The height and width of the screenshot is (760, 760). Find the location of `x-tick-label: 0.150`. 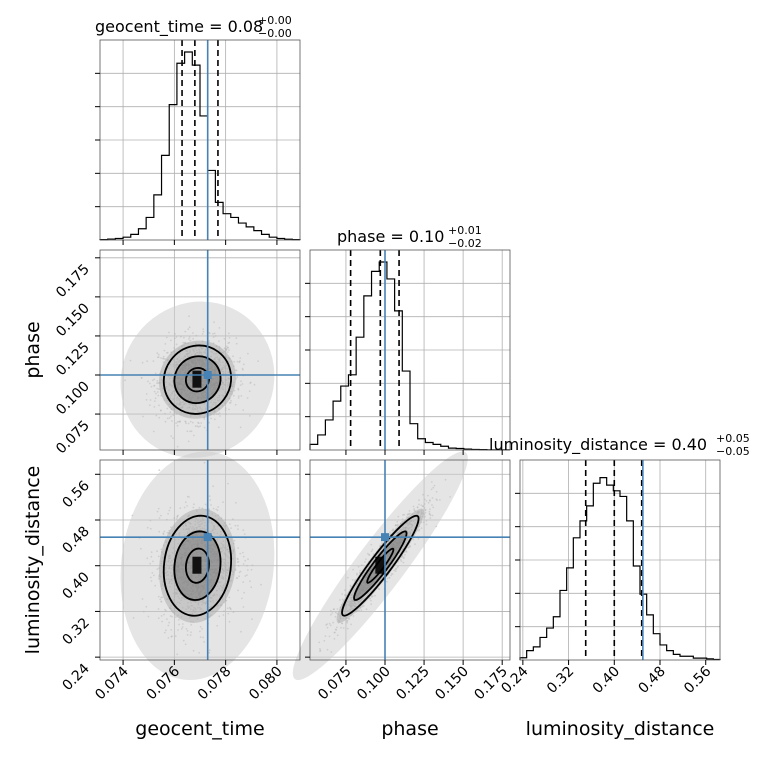

x-tick-label: 0.150 is located at coordinates (452, 684).